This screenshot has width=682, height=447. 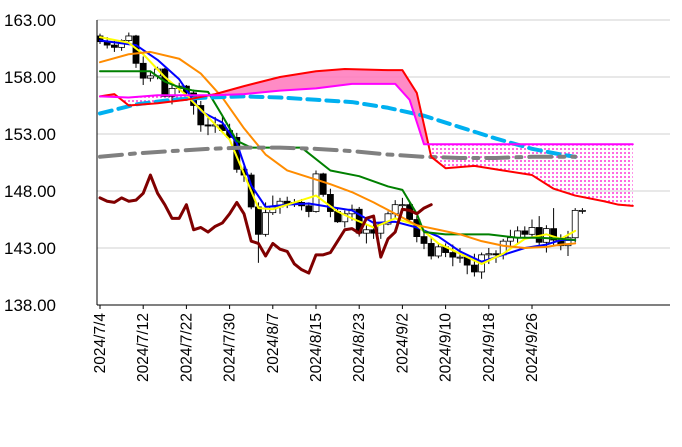 I want to click on x-tick-label: 2024/9/18, so click(x=489, y=347).